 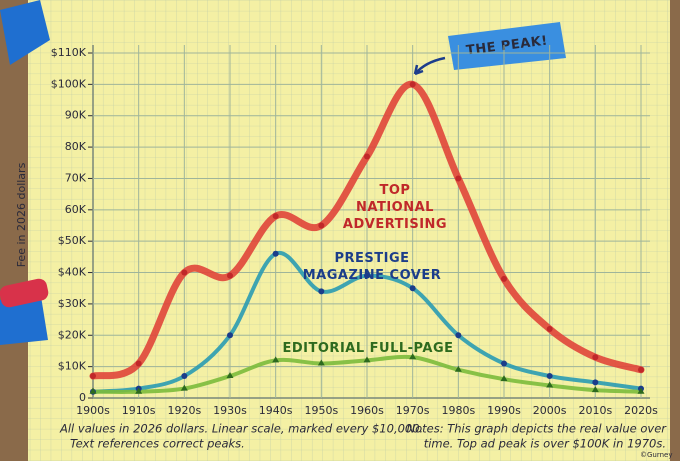 What do you see at coordinates (82, 397) in the screenshot?
I see `y-tick-label: 0` at bounding box center [82, 397].